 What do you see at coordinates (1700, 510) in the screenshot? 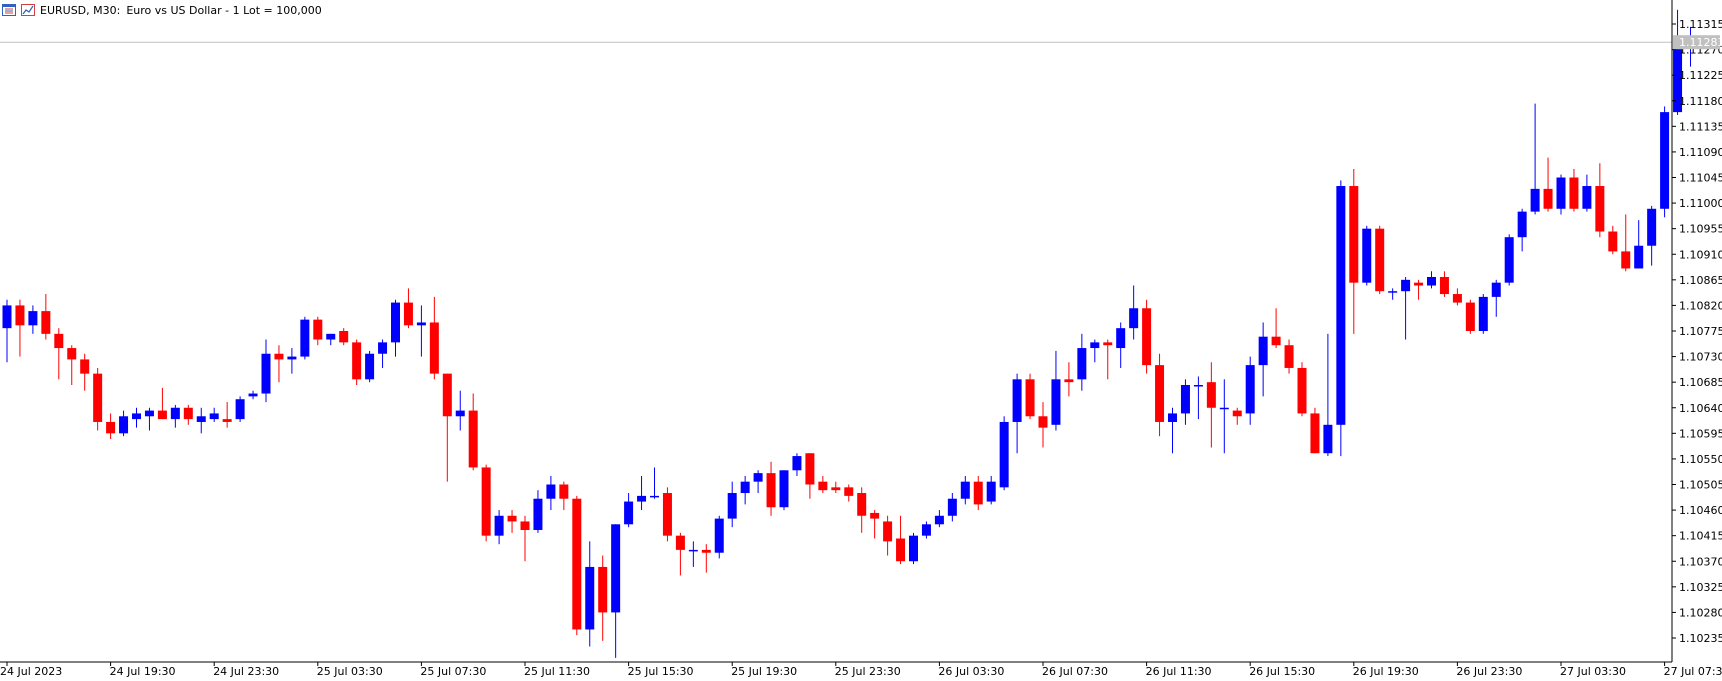
I see `price-tick-label: 1.10460` at bounding box center [1700, 510].